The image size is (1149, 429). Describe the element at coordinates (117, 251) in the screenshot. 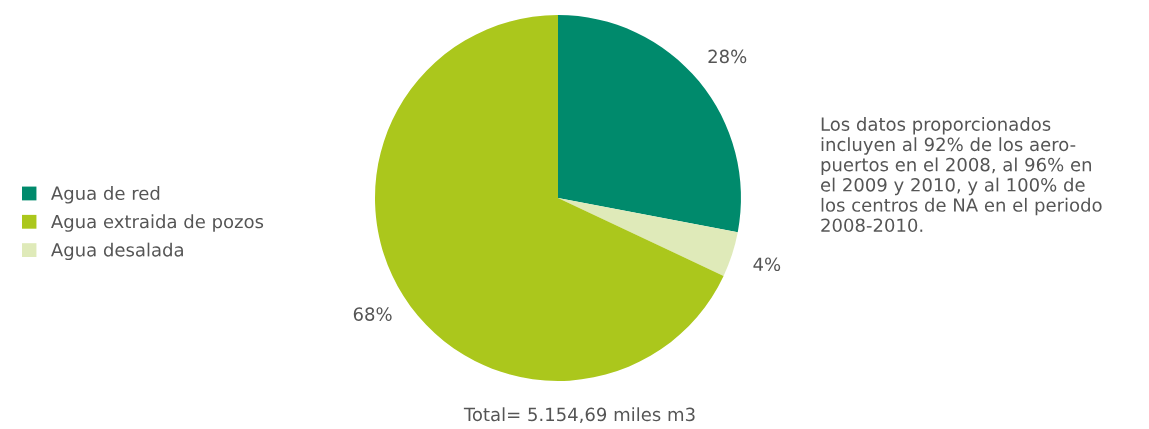

I see `legend-label: Agua desalada` at that location.